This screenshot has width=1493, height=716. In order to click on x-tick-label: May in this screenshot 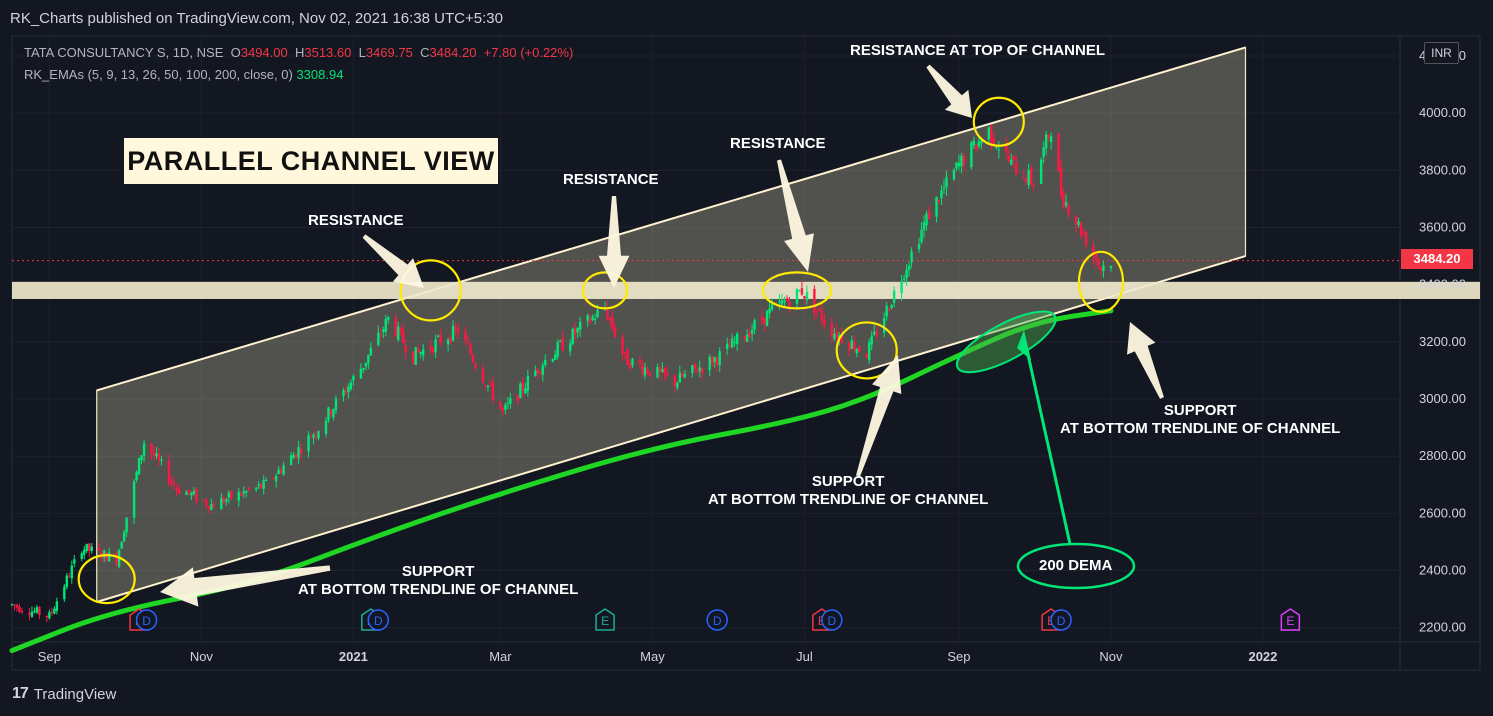, I will do `click(652, 656)`.